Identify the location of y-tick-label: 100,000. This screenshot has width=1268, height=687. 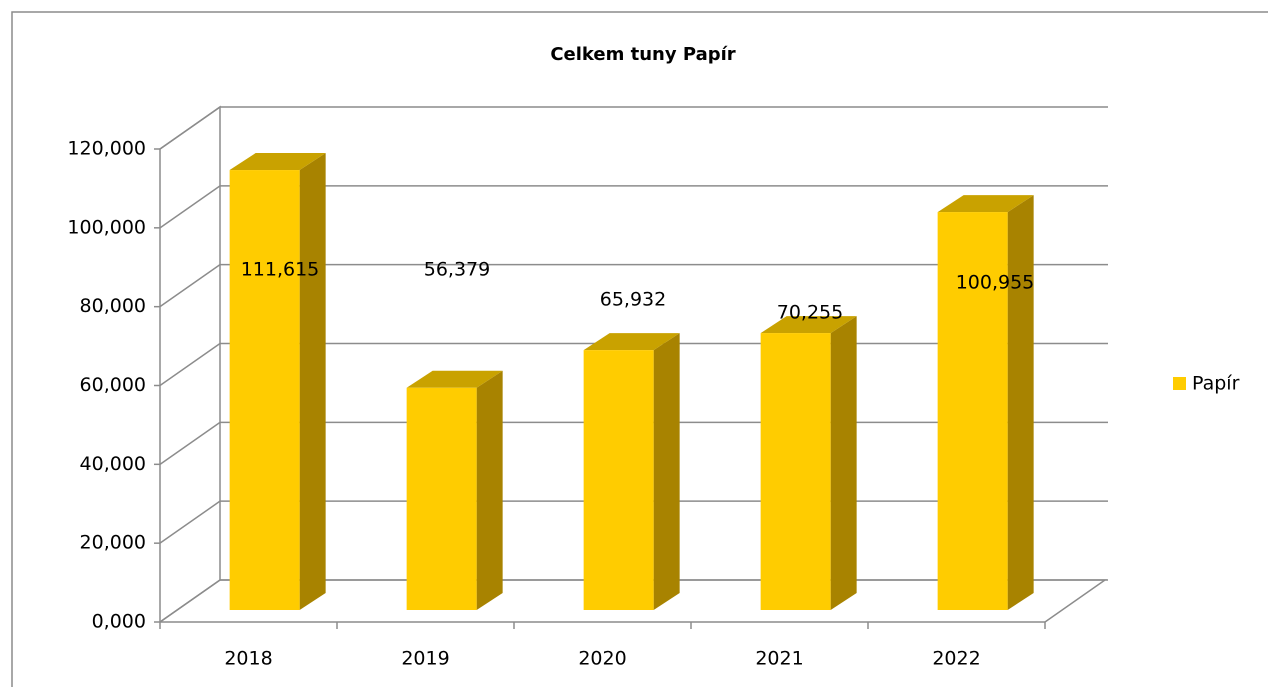
(106, 227).